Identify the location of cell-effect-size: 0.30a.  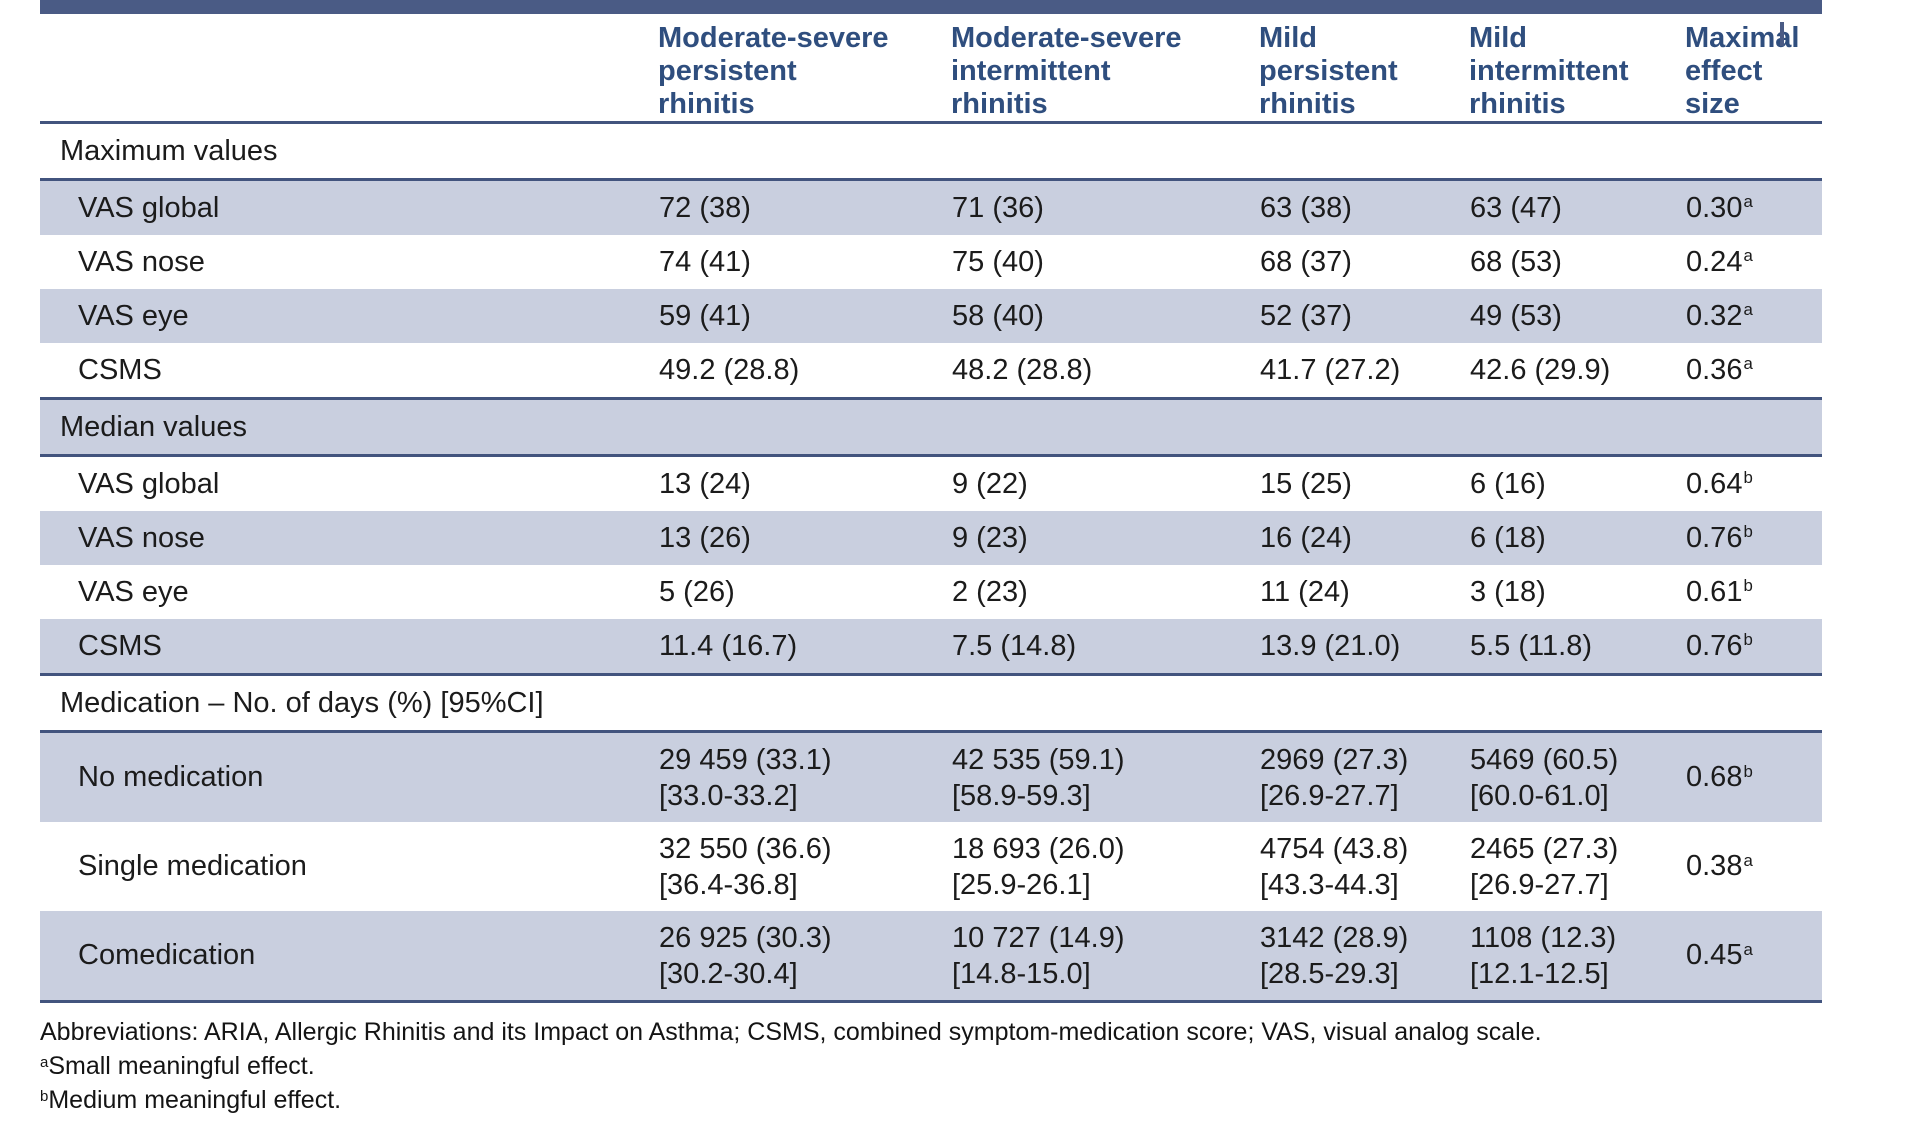
(1753, 208).